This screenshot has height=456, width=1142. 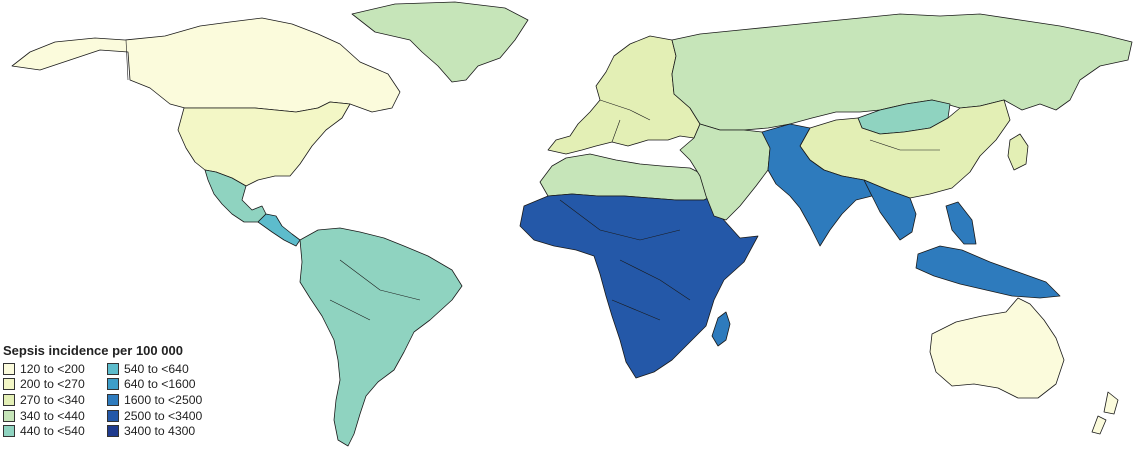 What do you see at coordinates (206, 65) in the screenshot?
I see `region-canada` at bounding box center [206, 65].